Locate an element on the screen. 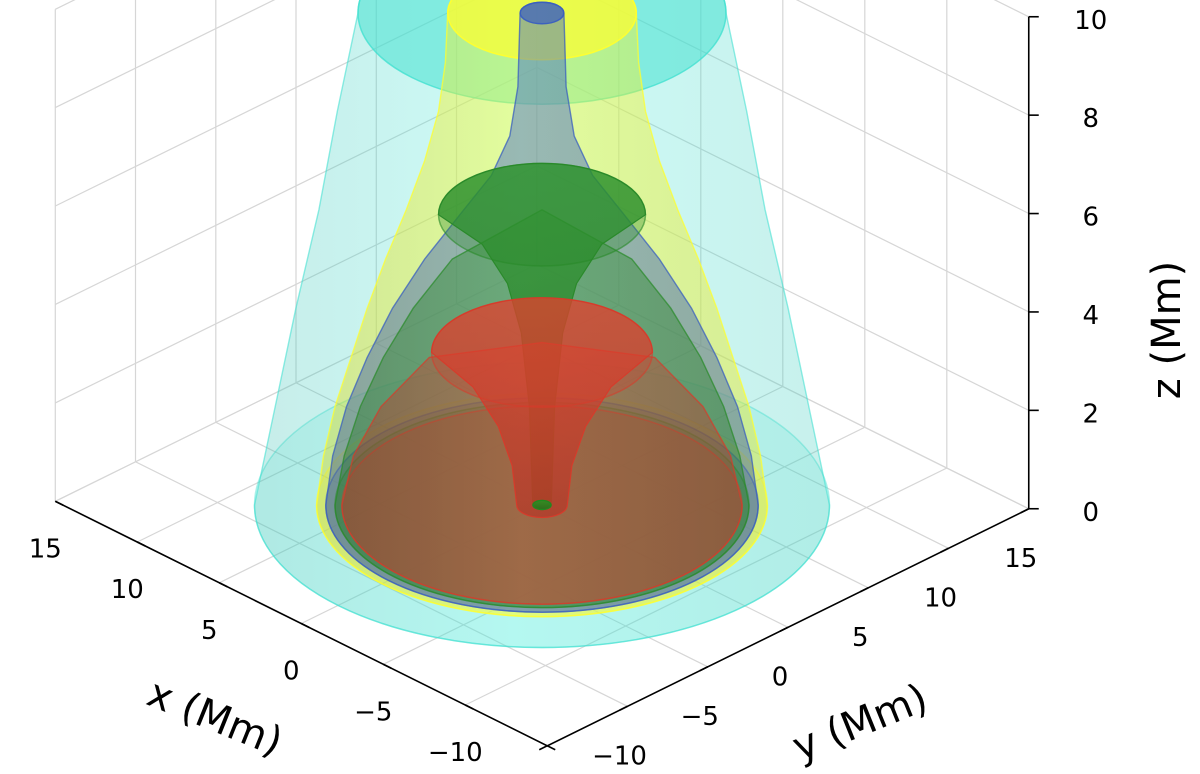  z-axis-label: z (Mm) is located at coordinates (1167, 330).